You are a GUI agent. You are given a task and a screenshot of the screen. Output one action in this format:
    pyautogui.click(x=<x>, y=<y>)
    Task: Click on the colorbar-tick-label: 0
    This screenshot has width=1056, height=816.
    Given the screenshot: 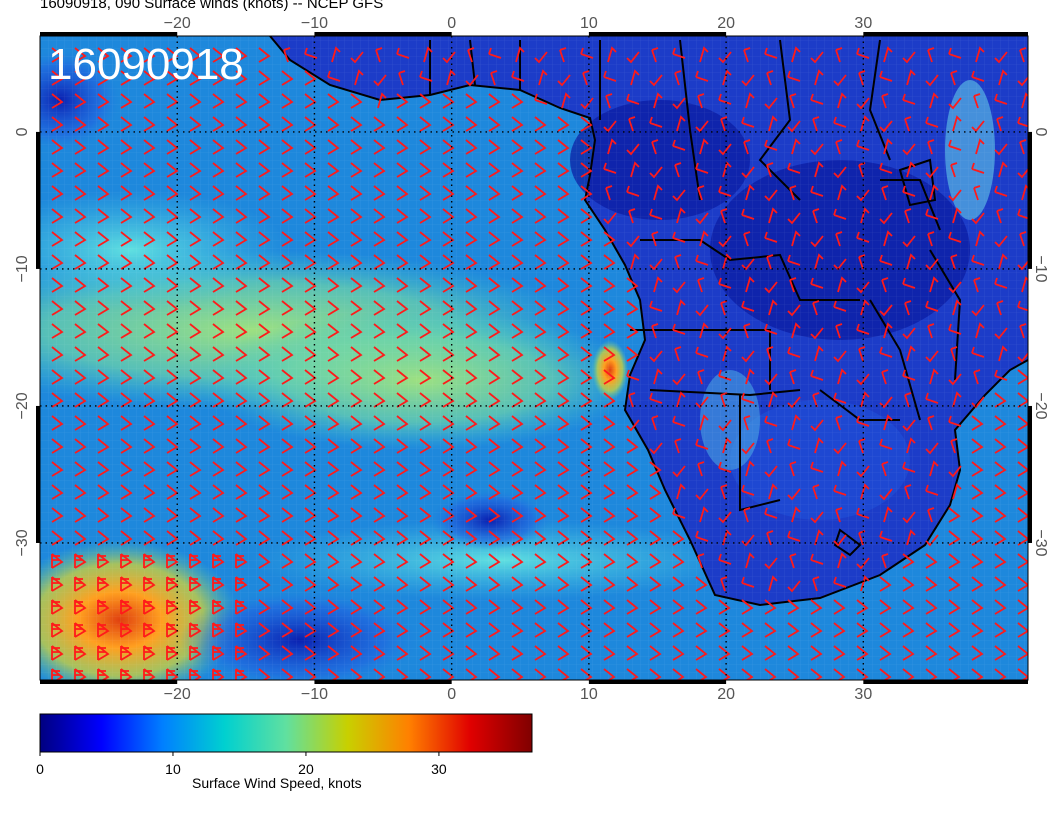 What is the action you would take?
    pyautogui.click(x=40, y=769)
    